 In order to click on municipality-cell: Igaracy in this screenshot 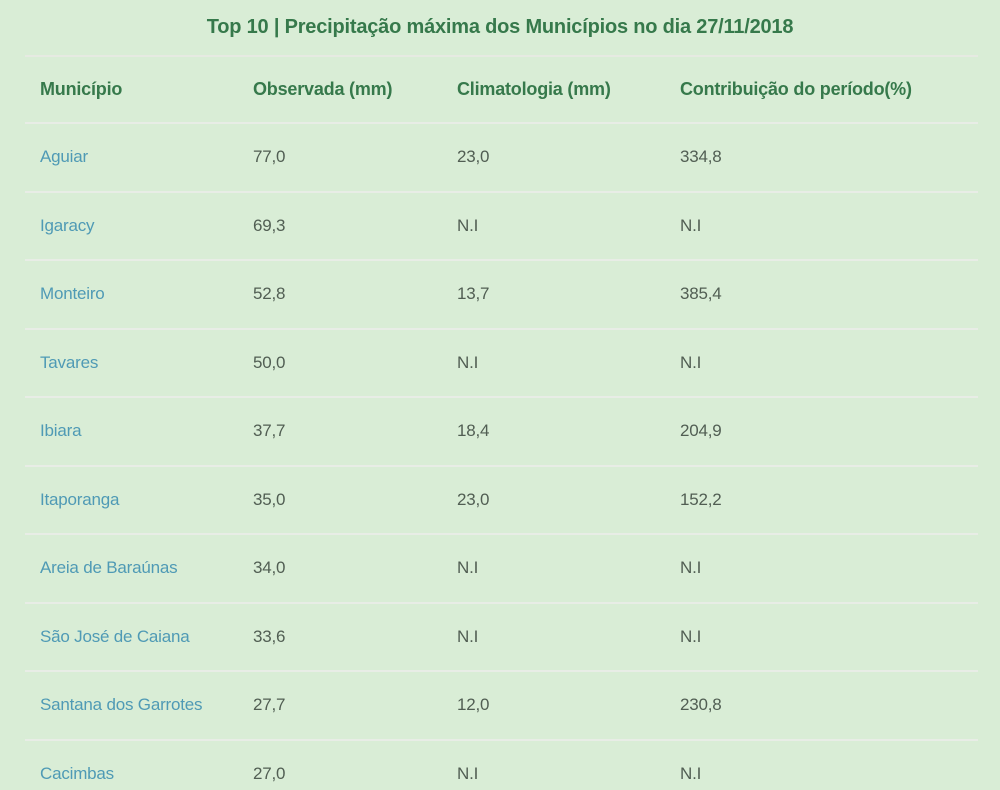, I will do `click(139, 226)`.